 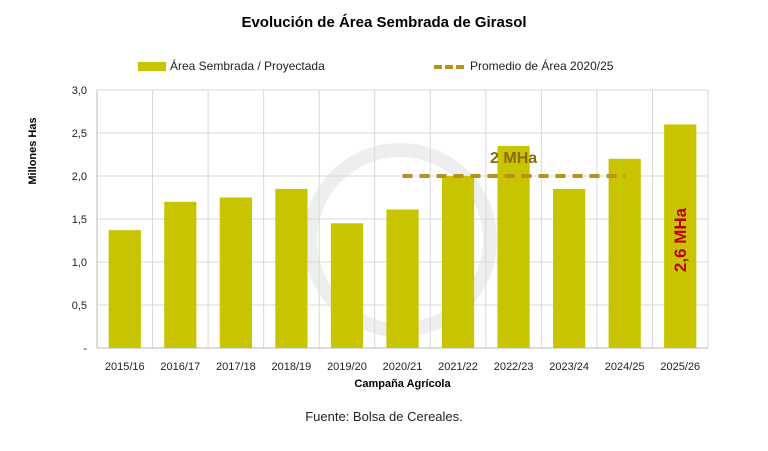 What do you see at coordinates (85, 349) in the screenshot?
I see `y-tick-label: -` at bounding box center [85, 349].